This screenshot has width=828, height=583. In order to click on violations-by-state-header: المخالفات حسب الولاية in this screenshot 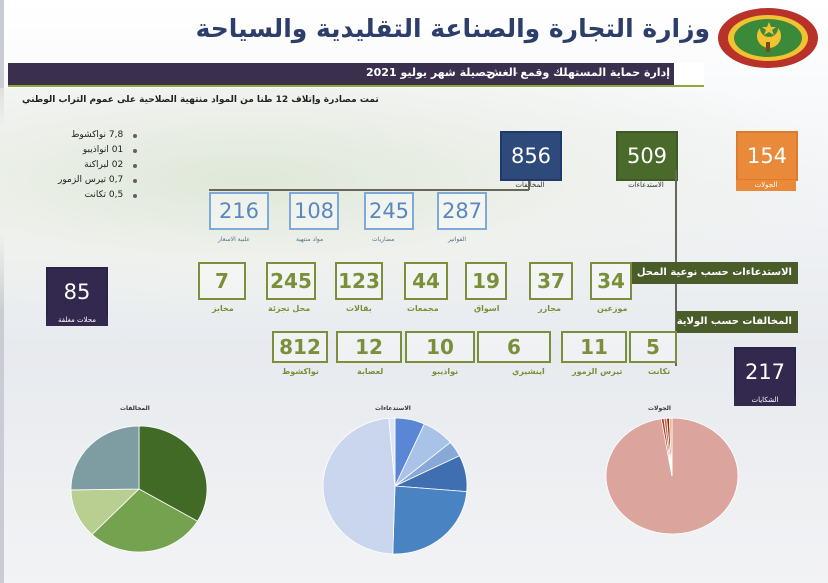, I will do `click(737, 322)`.